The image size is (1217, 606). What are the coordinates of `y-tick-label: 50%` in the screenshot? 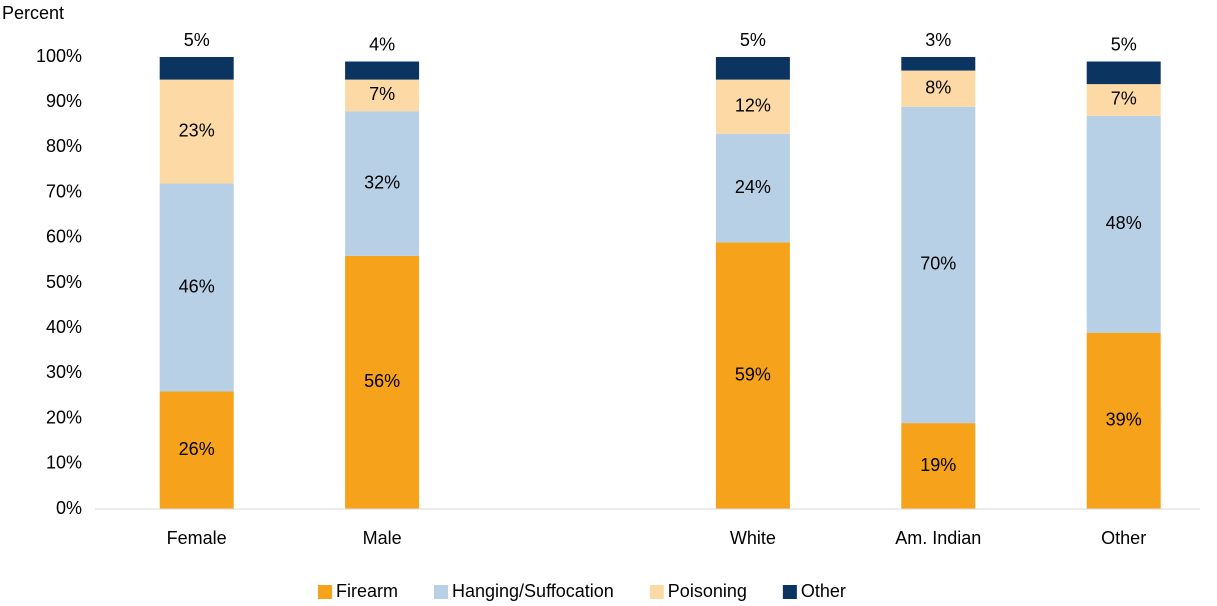 It's located at (64, 282).